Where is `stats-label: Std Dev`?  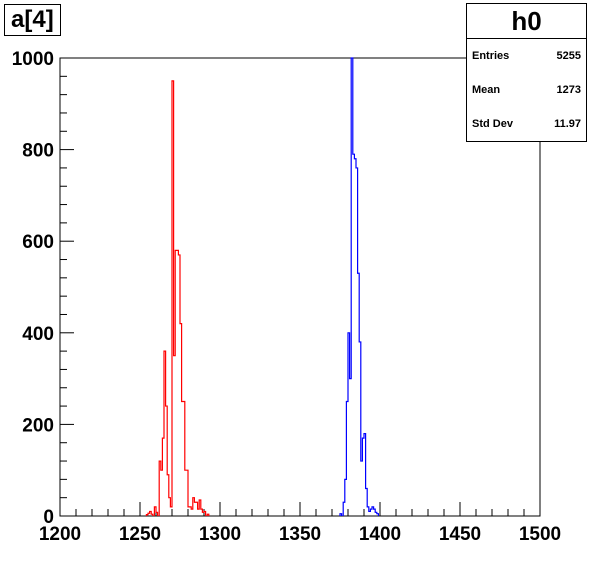 stats-label: Std Dev is located at coordinates (492, 124).